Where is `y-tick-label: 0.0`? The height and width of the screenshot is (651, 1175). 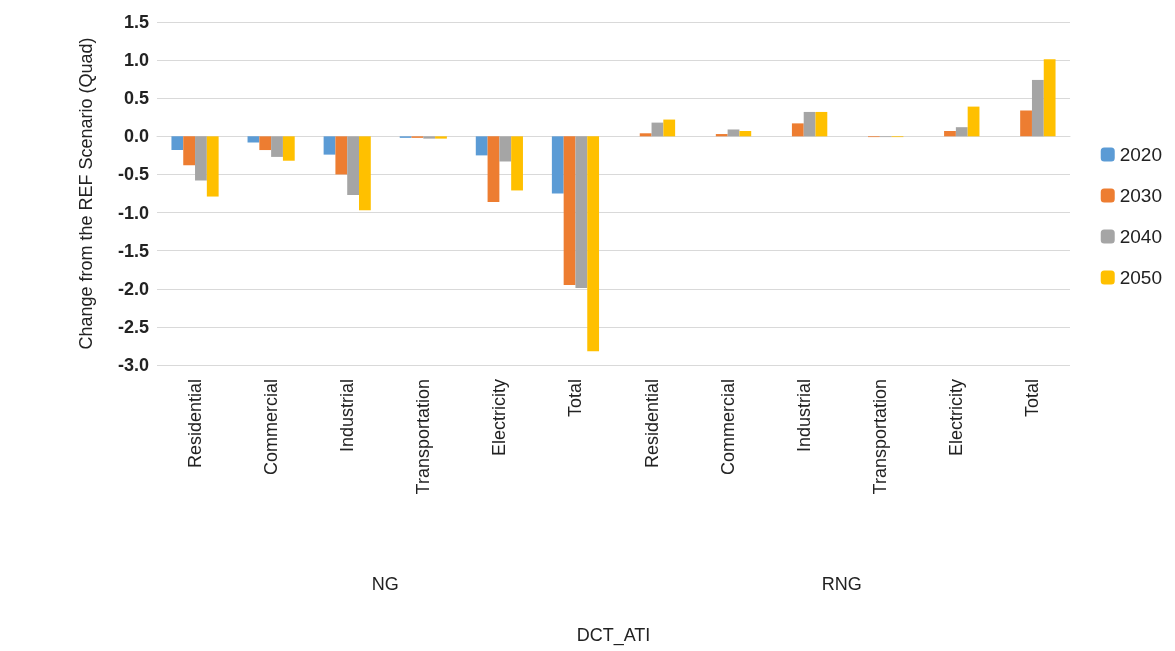 y-tick-label: 0.0 is located at coordinates (136, 136).